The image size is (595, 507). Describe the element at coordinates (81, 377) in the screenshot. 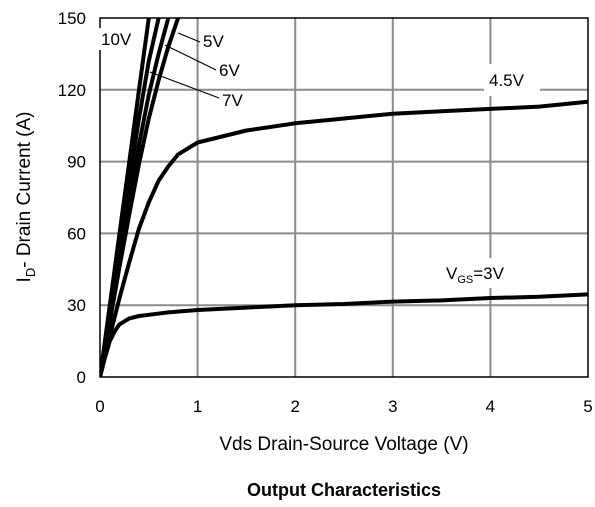

I see `y-tick-label: 0` at that location.